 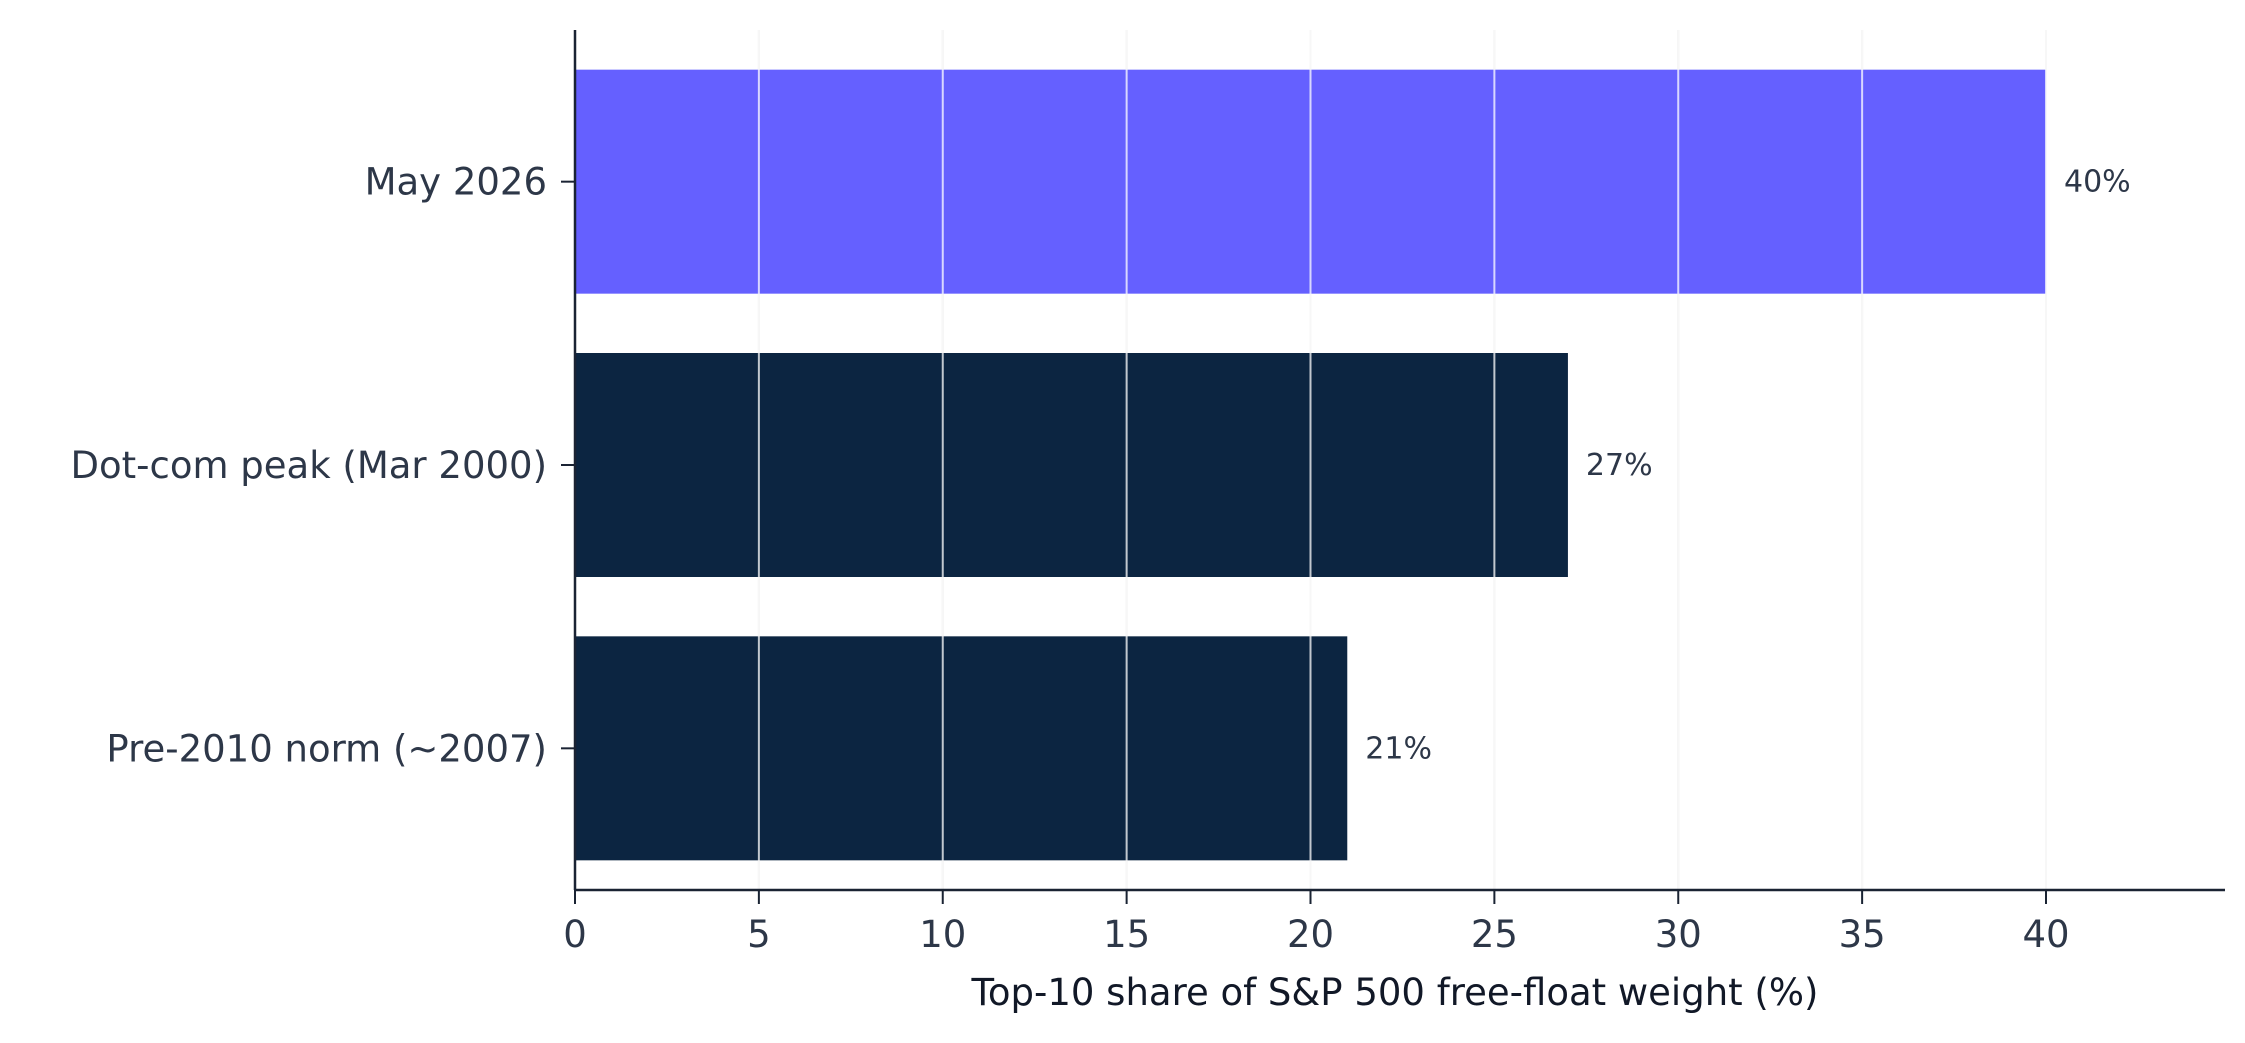 What do you see at coordinates (456, 182) in the screenshot?
I see `category-label-1: May 2026` at bounding box center [456, 182].